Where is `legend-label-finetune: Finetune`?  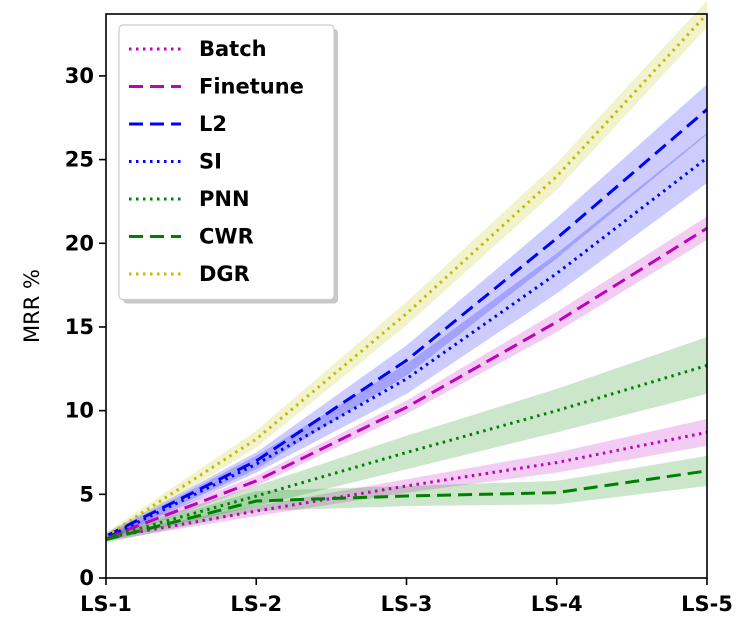
legend-label-finetune: Finetune is located at coordinates (251, 87).